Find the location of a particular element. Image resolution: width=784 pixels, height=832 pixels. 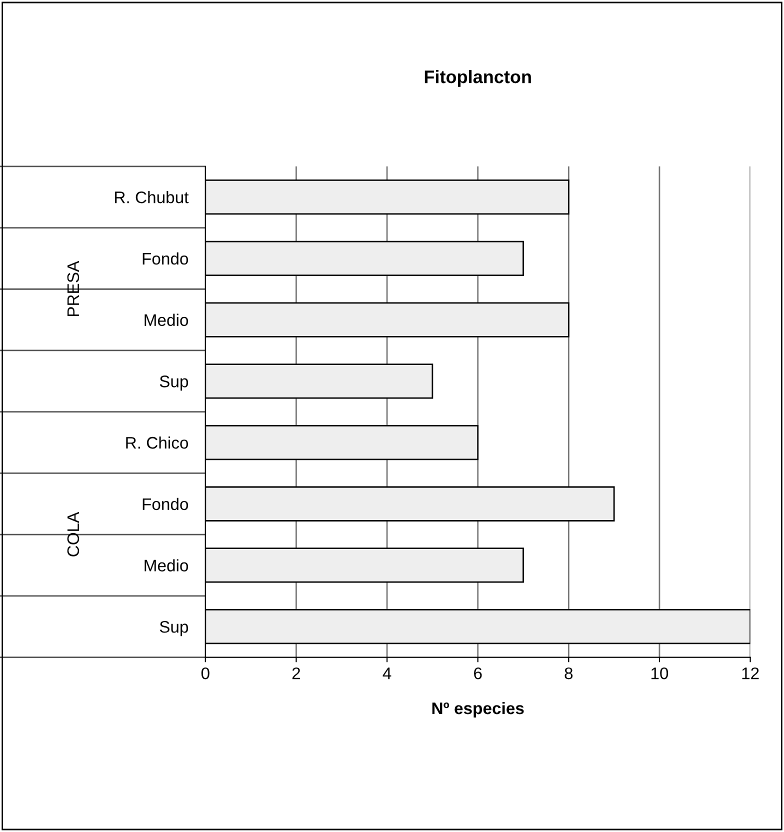

x-axis-title: Nº especies is located at coordinates (478, 710).